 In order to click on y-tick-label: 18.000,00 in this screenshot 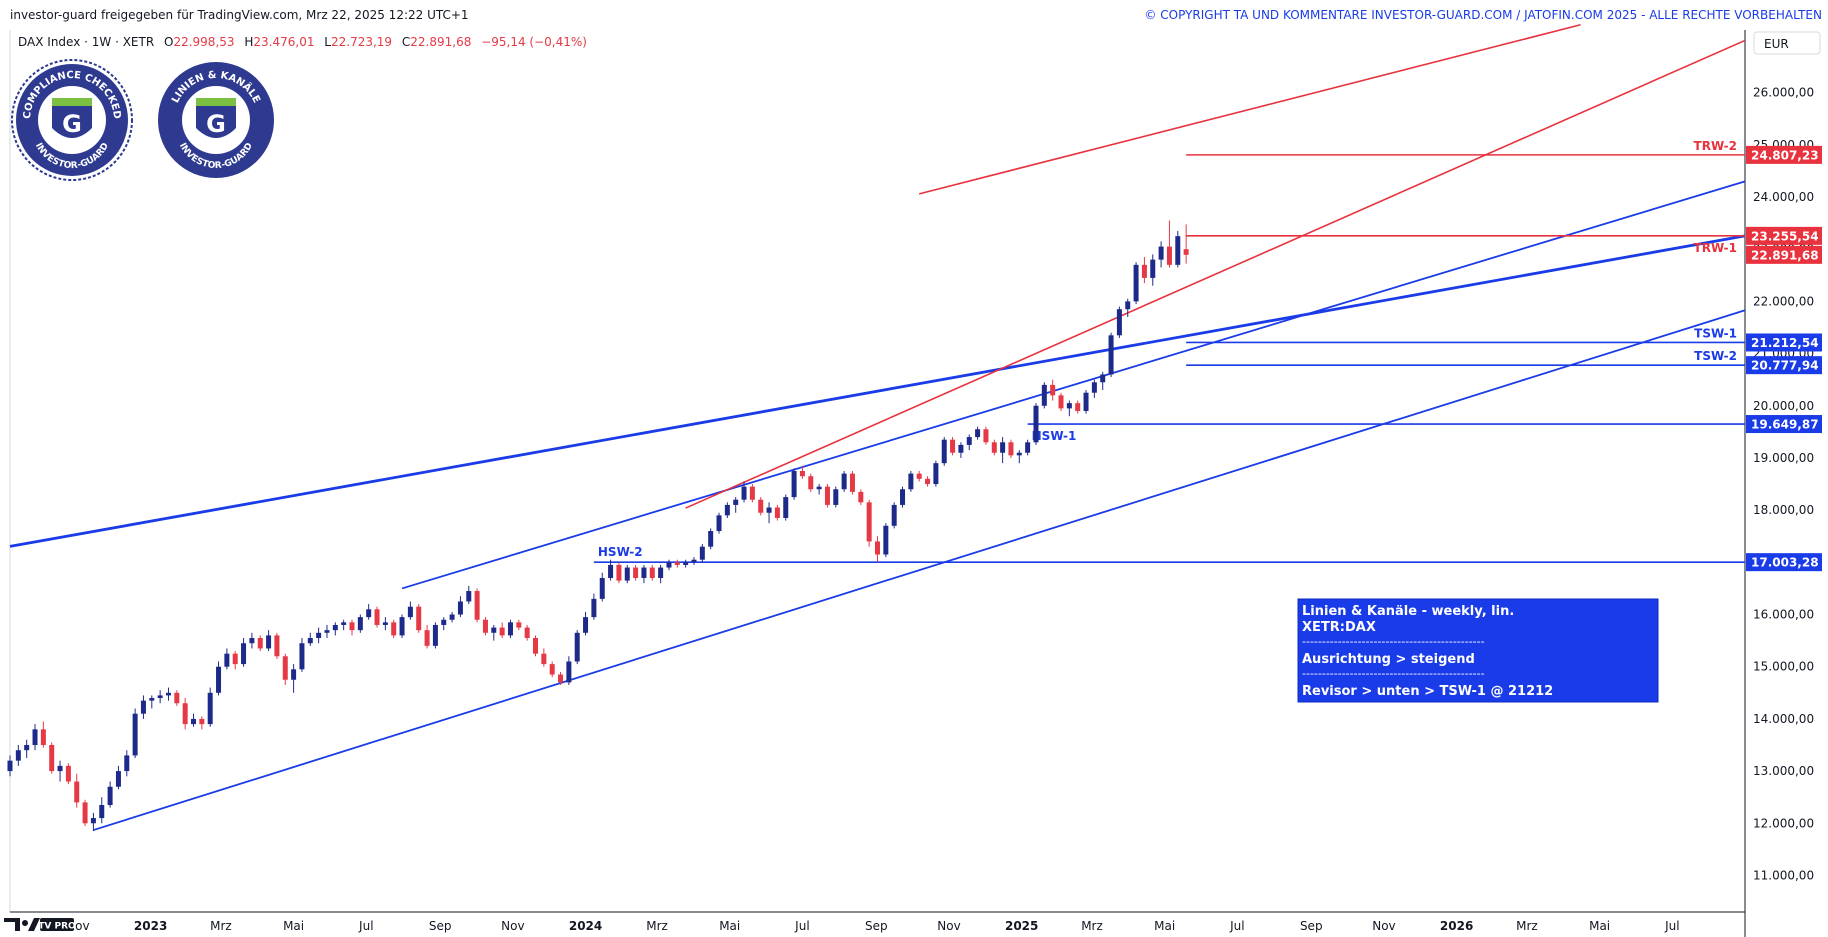, I will do `click(1783, 510)`.